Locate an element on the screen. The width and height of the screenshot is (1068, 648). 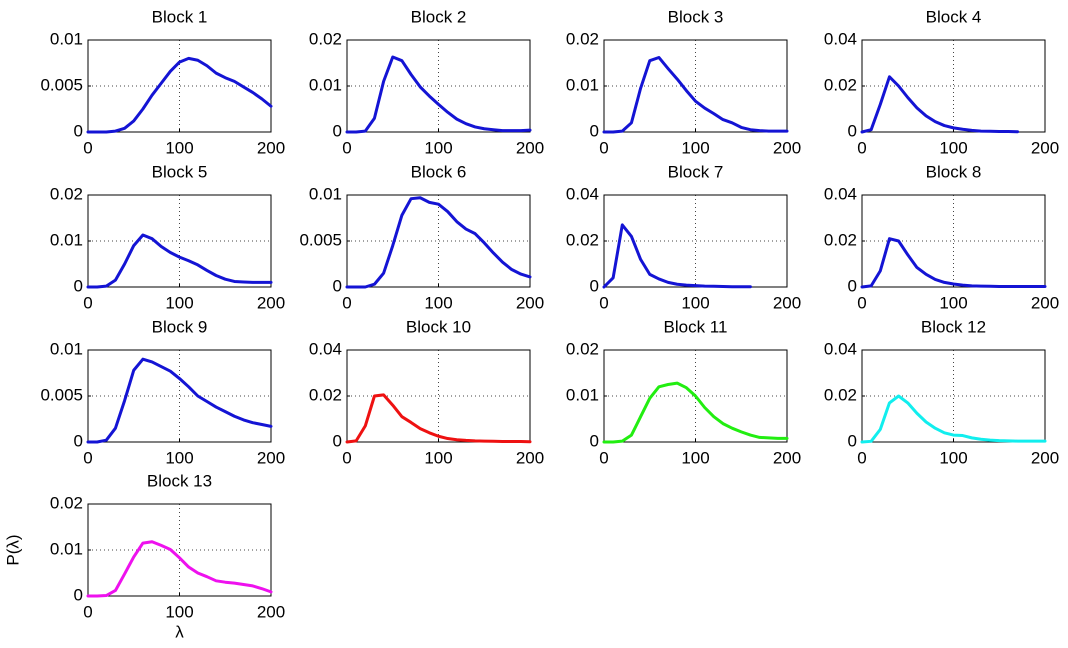
subplot-title: Block 11 is located at coordinates (696, 326).